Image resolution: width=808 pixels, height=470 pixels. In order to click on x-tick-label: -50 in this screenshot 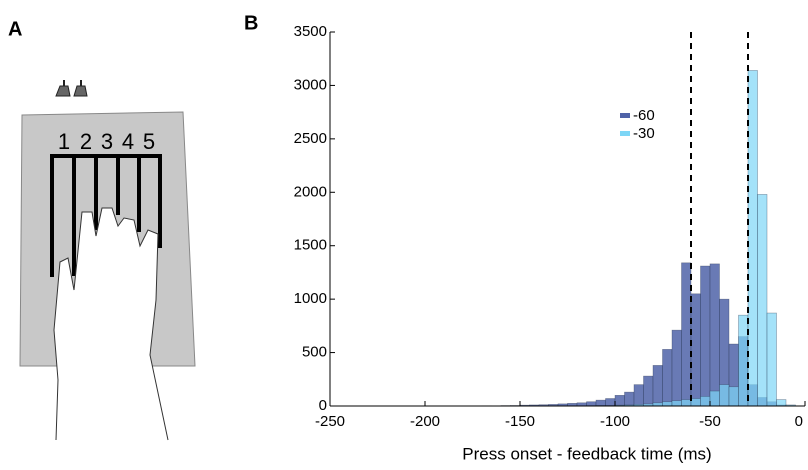, I will do `click(710, 421)`.